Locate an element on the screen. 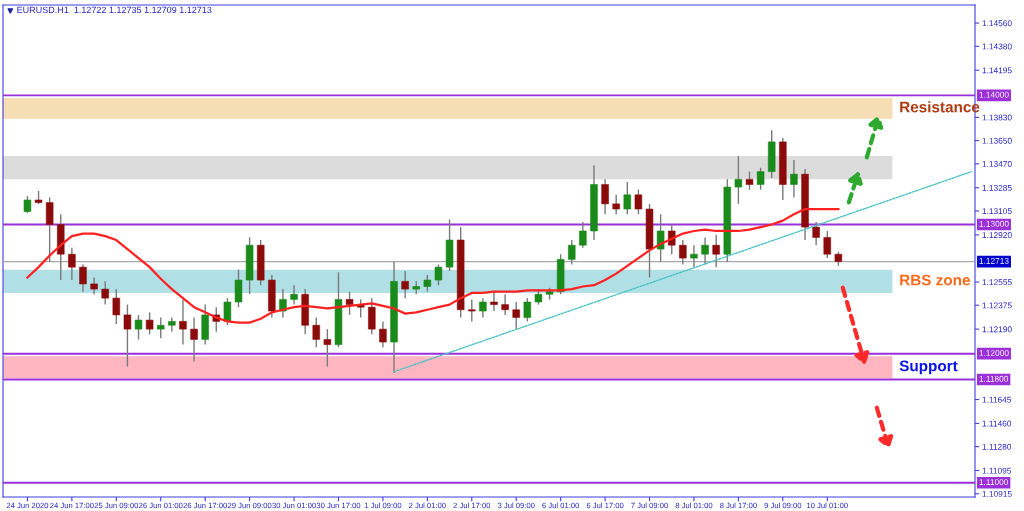 This screenshot has height=511, width=1024. y-tick-label: 1.11460 is located at coordinates (997, 423).